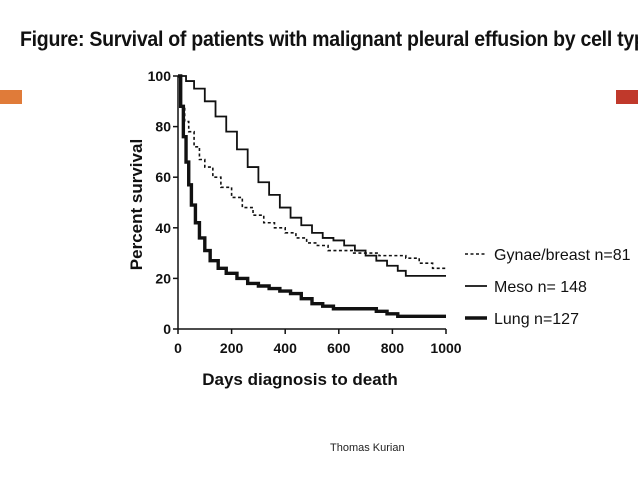 The height and width of the screenshot is (479, 638). What do you see at coordinates (540, 287) in the screenshot?
I see `legend-label-2: Meso n= 148` at bounding box center [540, 287].